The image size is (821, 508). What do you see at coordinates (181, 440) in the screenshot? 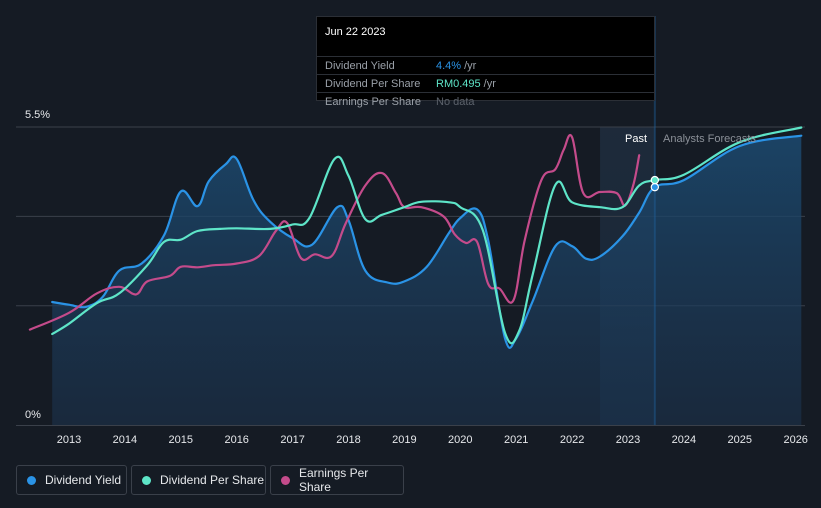
I see `x-tick-label: 2015` at bounding box center [181, 440].